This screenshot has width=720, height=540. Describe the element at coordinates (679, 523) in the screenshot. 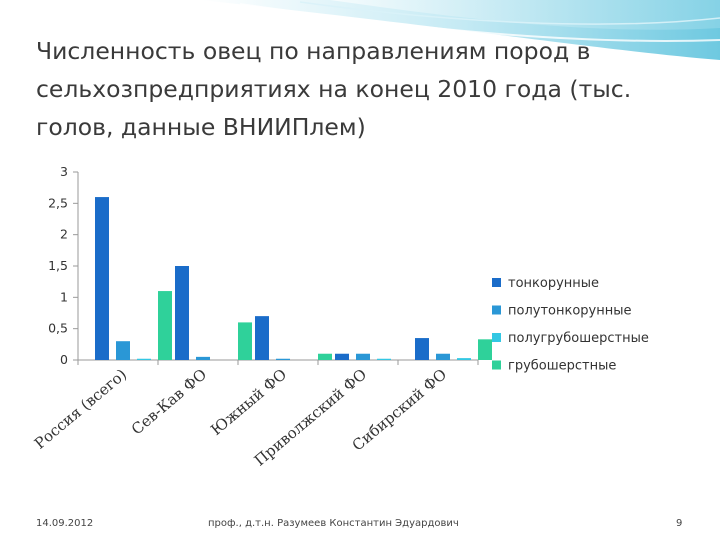

I see `page-number: 9` at that location.